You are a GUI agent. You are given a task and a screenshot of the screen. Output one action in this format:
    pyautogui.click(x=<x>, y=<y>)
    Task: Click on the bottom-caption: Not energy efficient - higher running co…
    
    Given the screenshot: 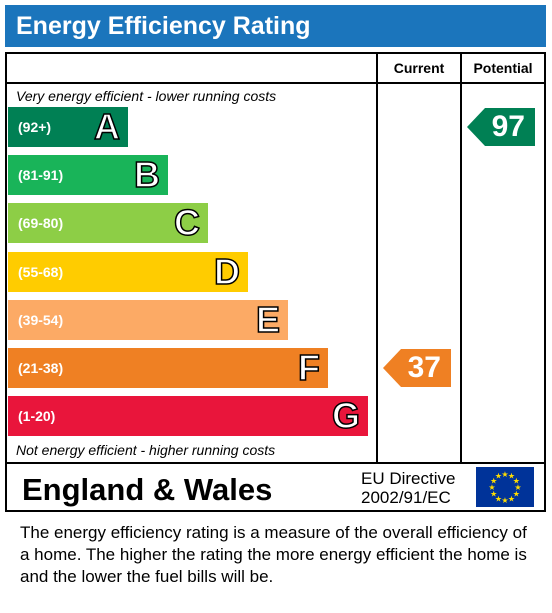 What is the action you would take?
    pyautogui.click(x=146, y=450)
    